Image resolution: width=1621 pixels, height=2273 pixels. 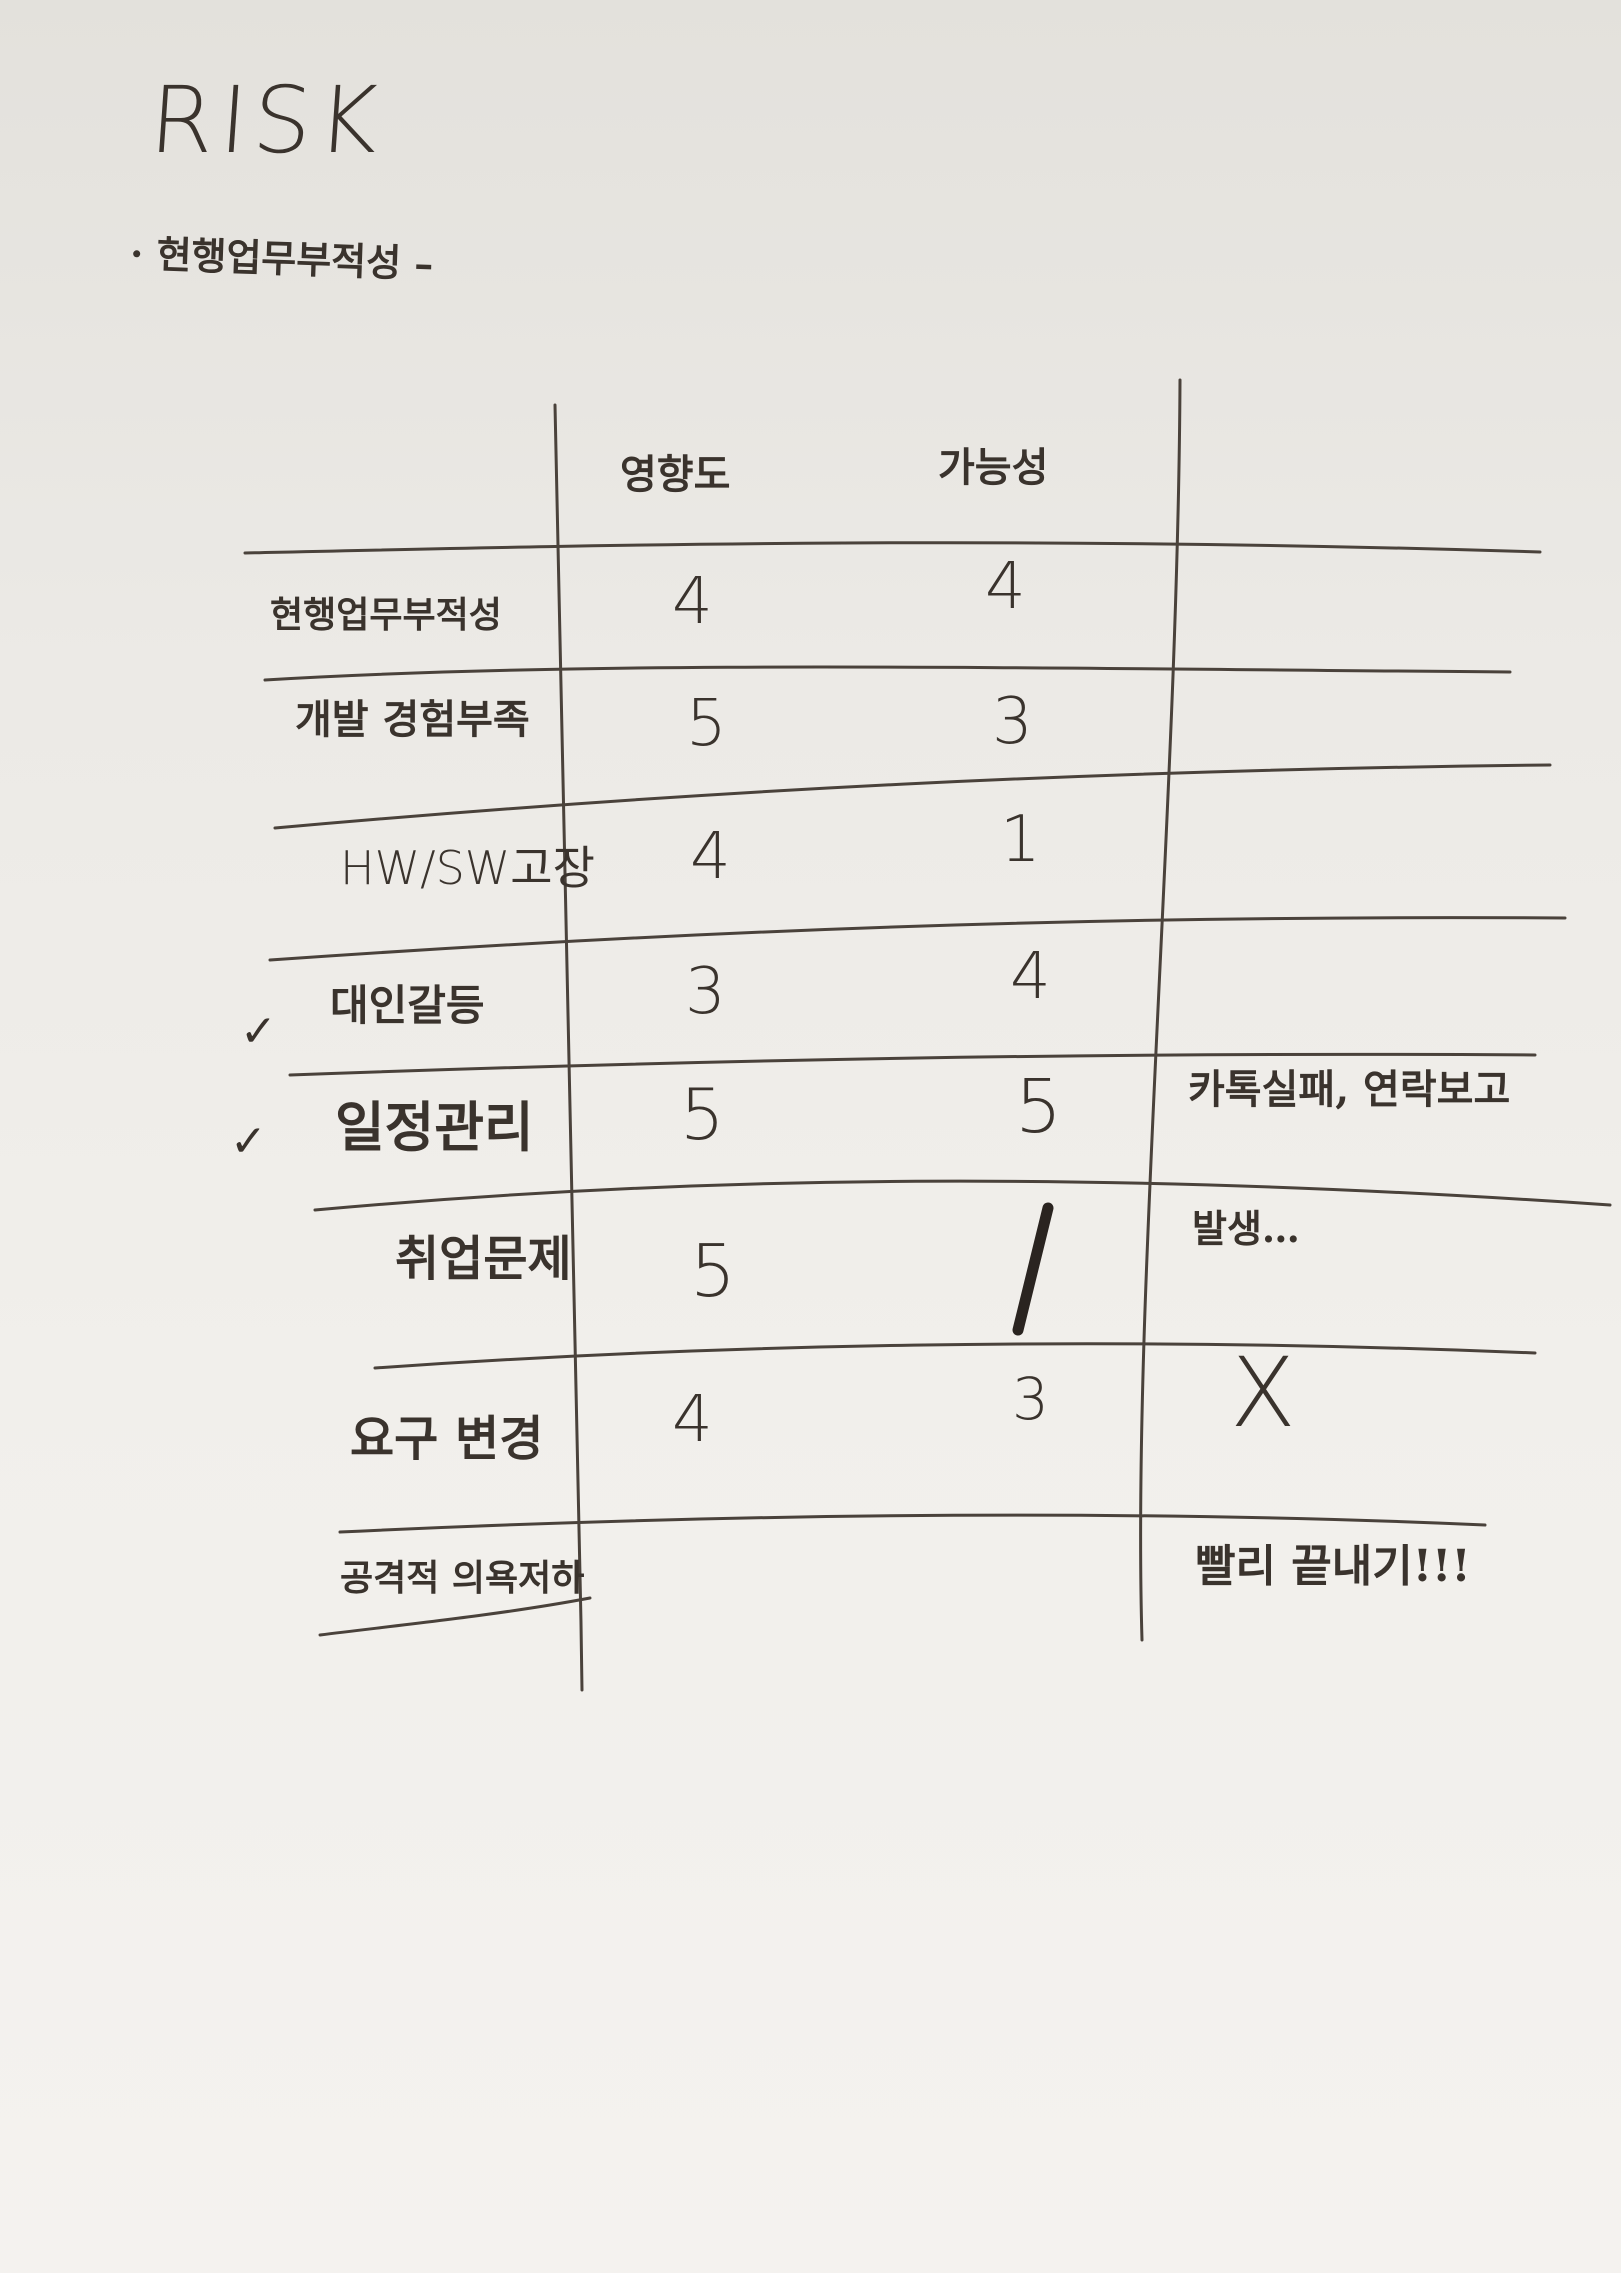 I want to click on row-label: 현행업무부적성, so click(x=386, y=615).